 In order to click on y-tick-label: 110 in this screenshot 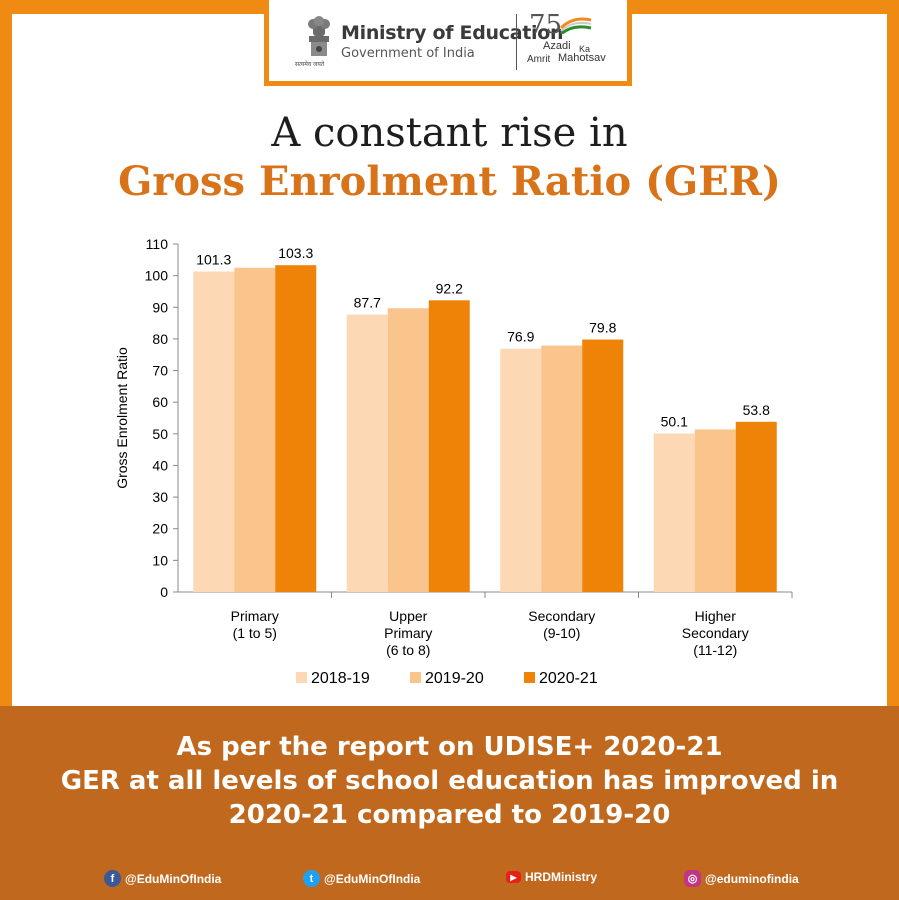, I will do `click(157, 244)`.